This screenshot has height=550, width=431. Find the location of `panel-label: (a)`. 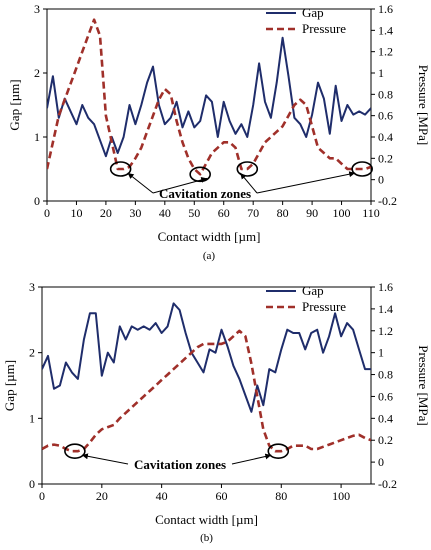

panel-label: (a) is located at coordinates (209, 256).